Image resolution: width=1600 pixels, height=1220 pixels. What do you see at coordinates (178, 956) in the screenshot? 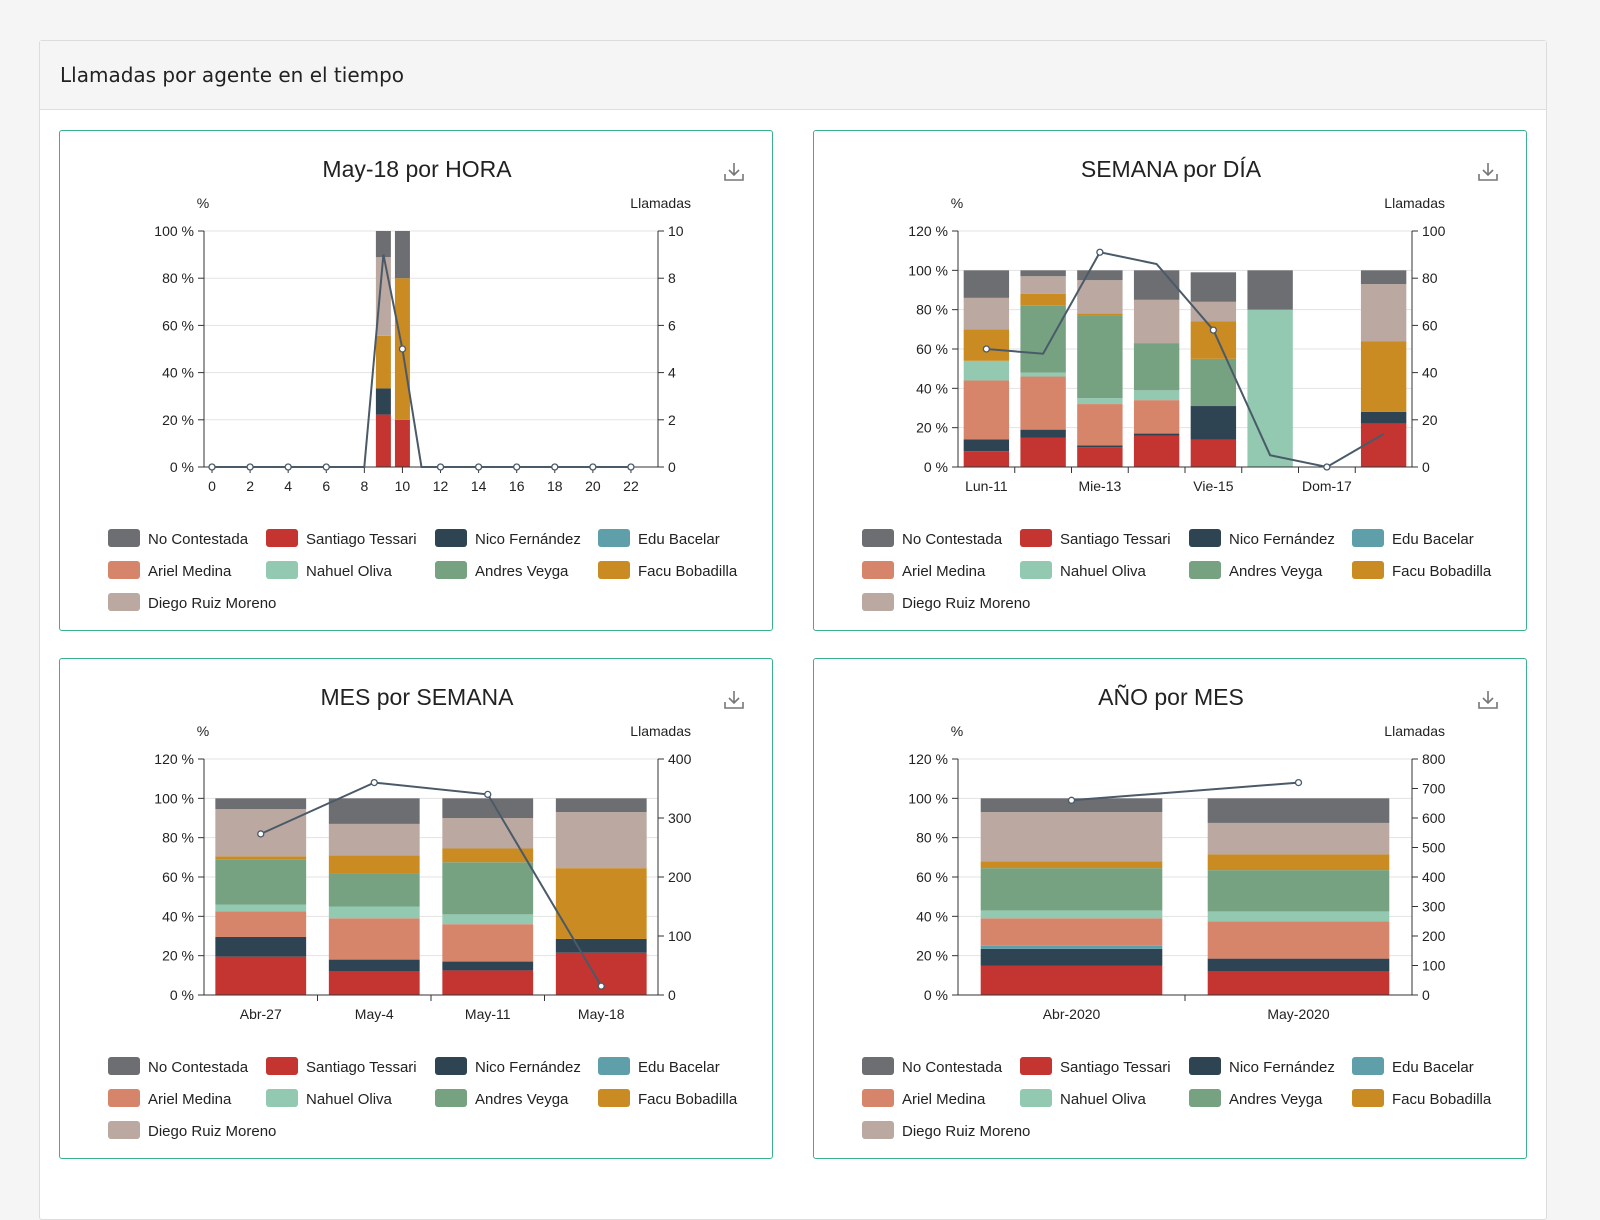
I see `y-tick-label: 20 %` at bounding box center [178, 956].